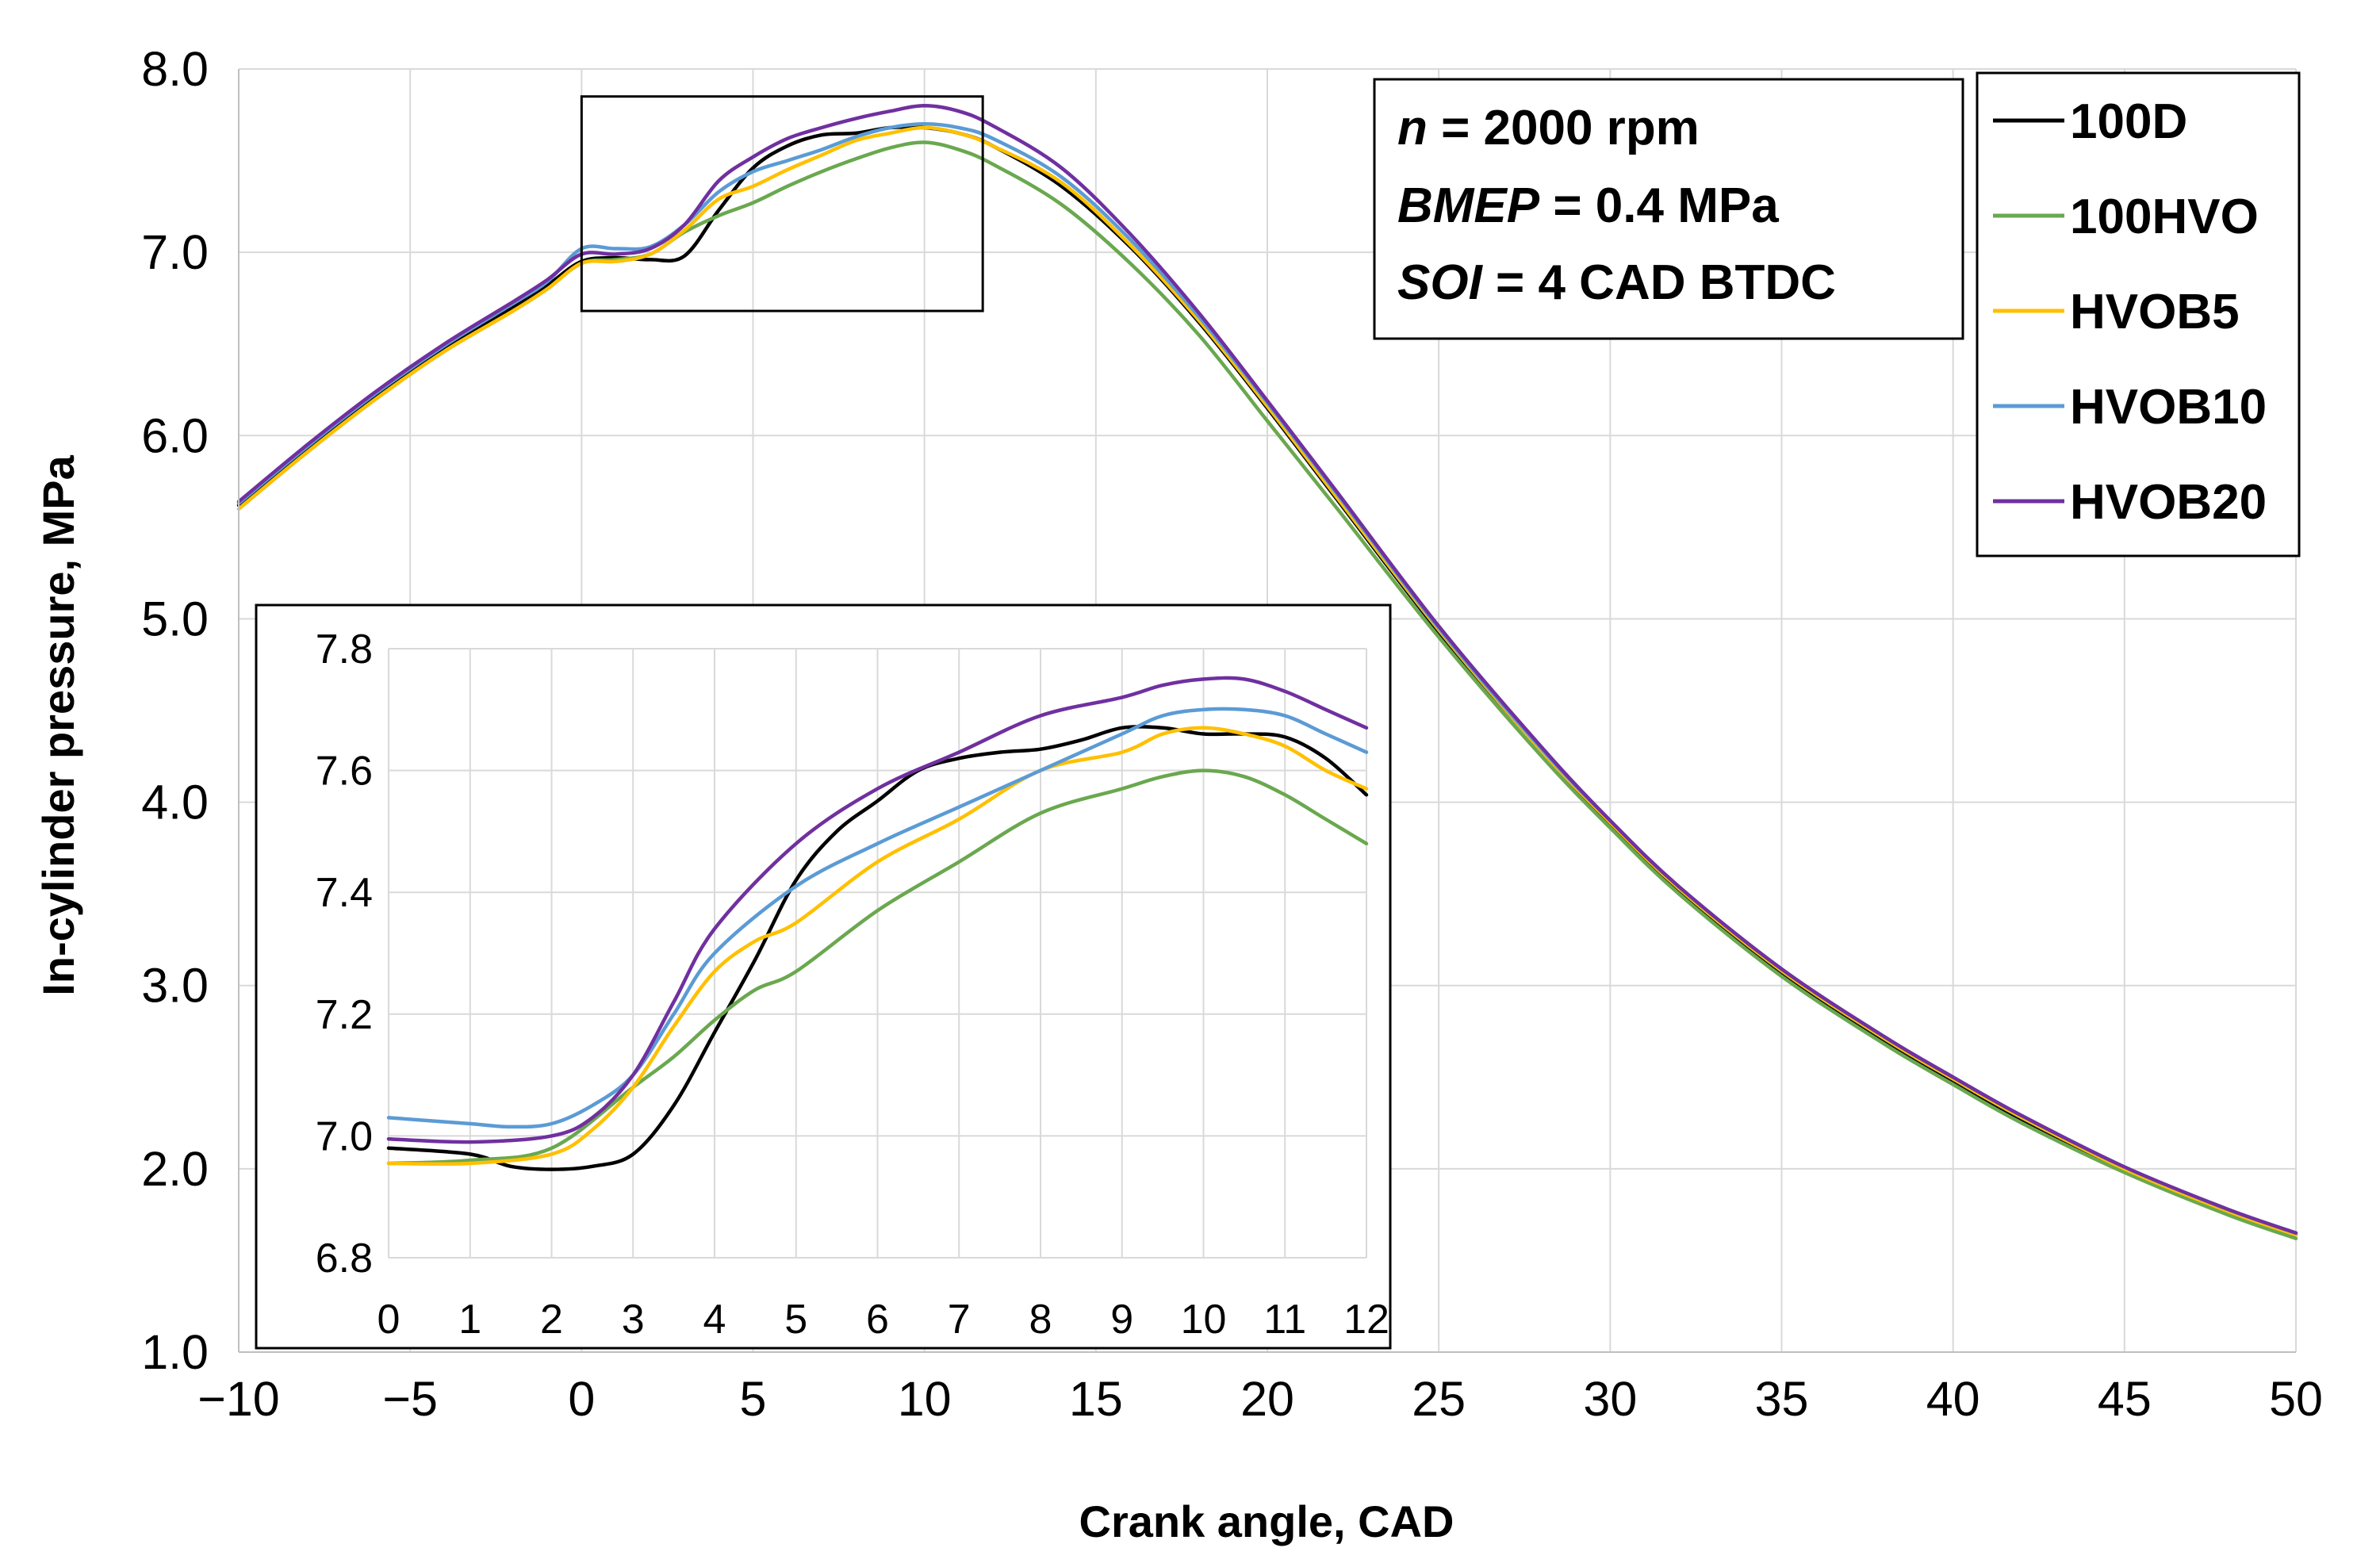 This screenshot has height=1567, width=2380. Describe the element at coordinates (1096, 1399) in the screenshot. I see `main-x-tick-label: 15` at that location.